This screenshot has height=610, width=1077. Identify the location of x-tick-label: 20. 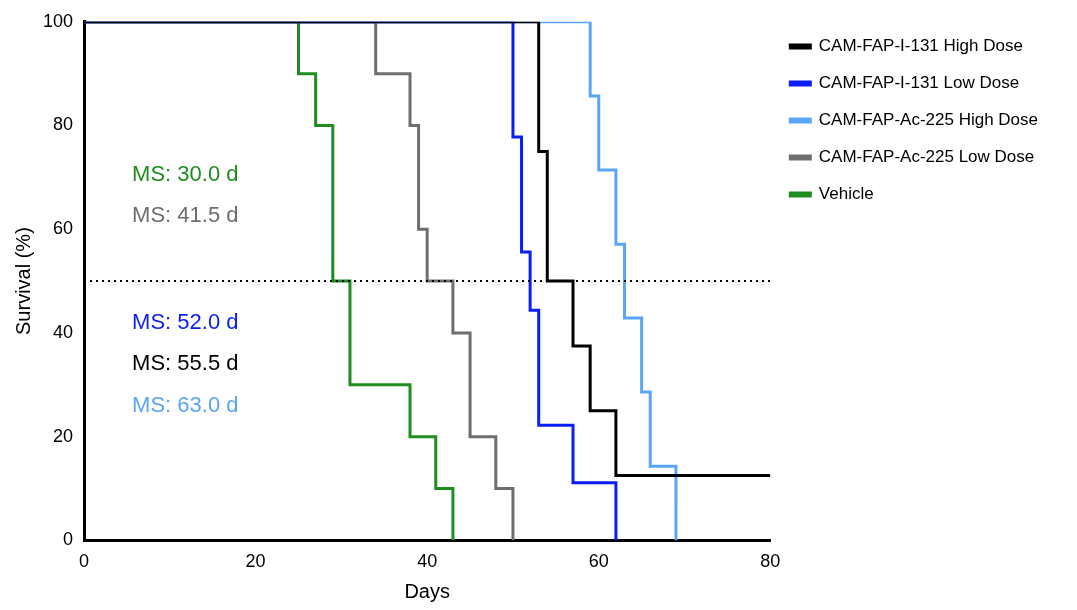
(255, 561).